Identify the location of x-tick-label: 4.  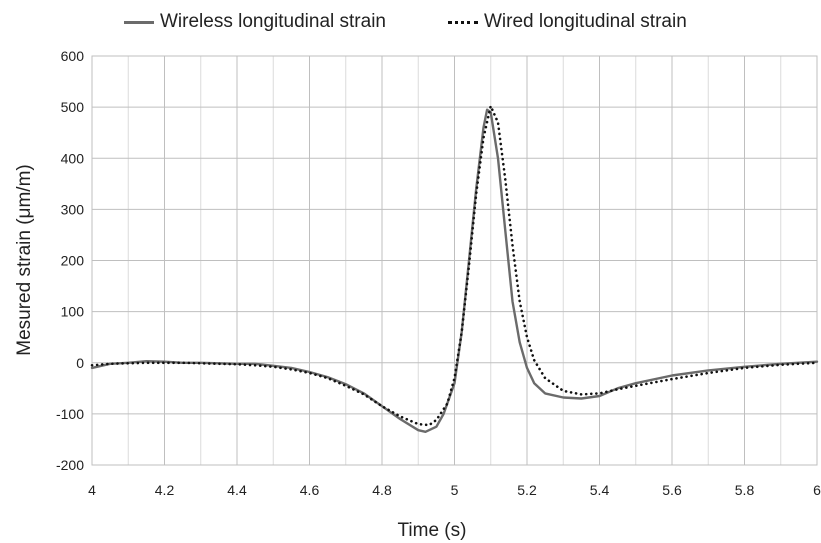
(92, 490).